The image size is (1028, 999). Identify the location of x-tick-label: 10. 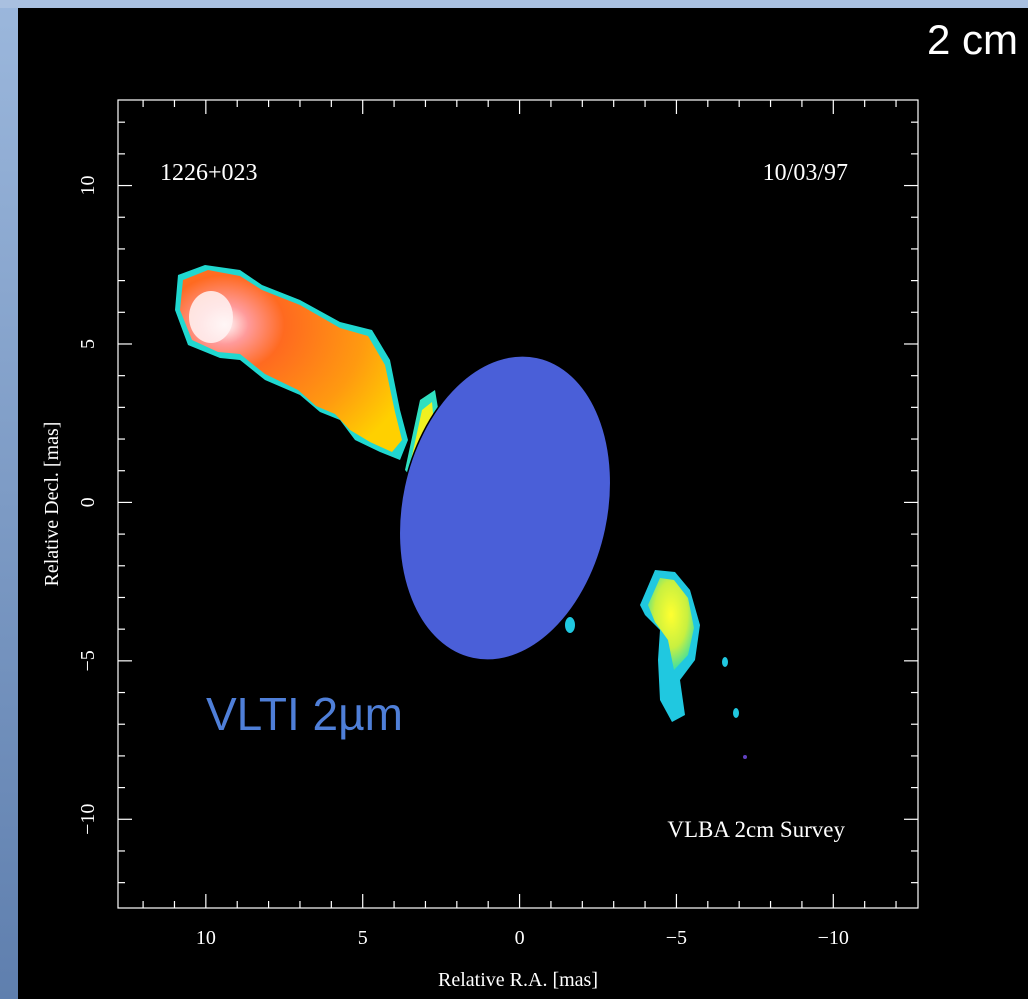
(206, 938).